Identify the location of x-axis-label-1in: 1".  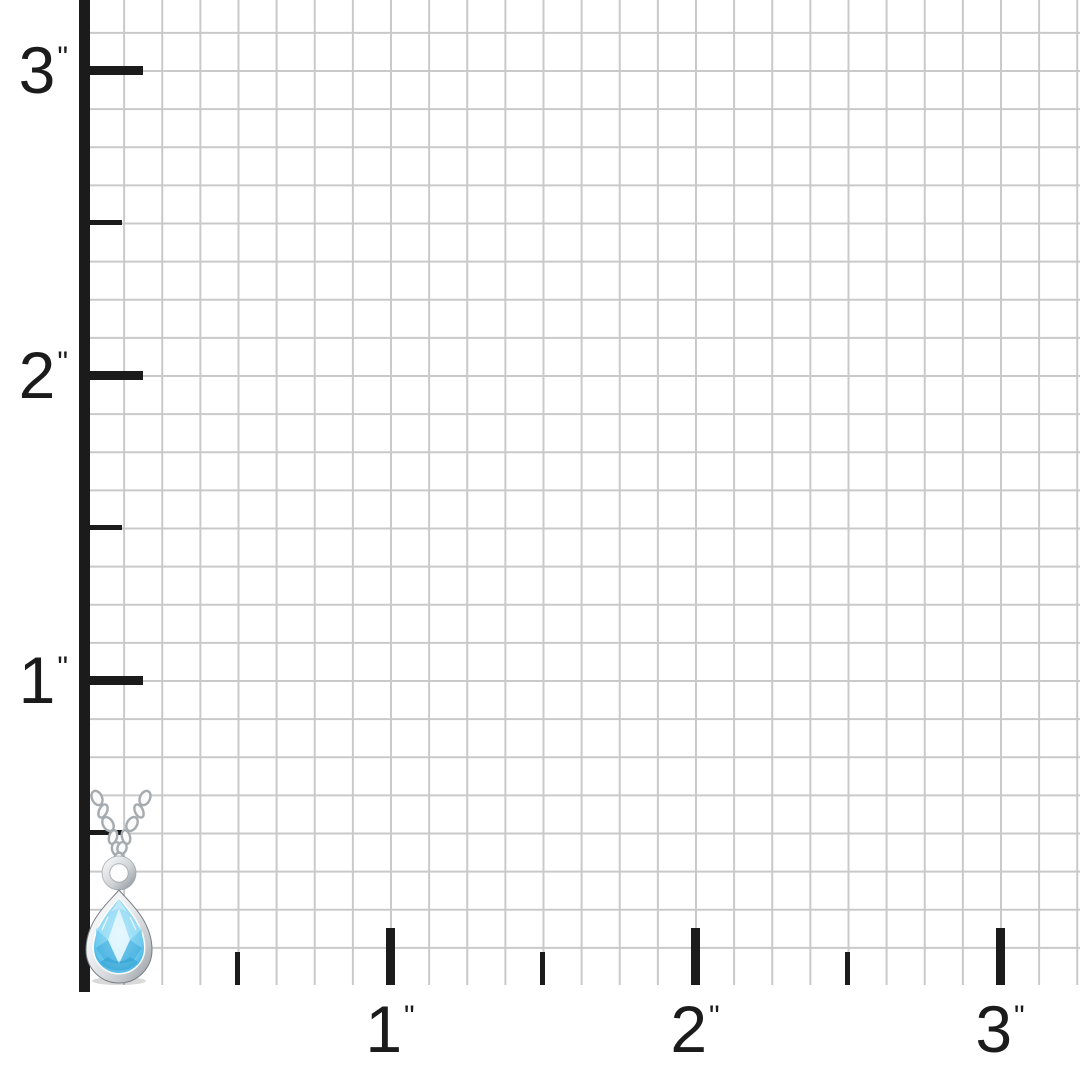
(390, 1036).